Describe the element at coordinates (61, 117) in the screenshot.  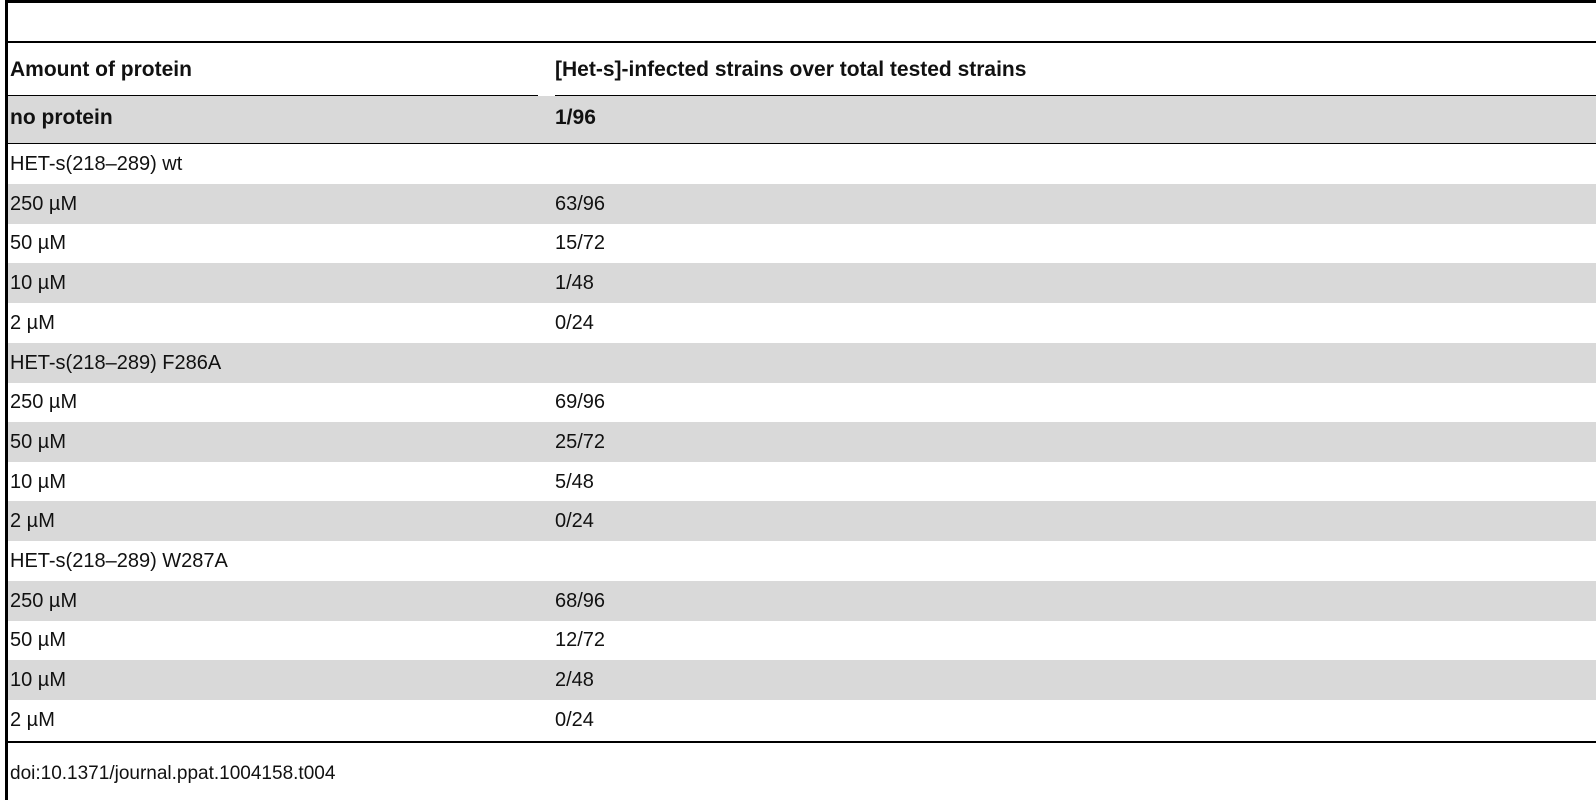
I see `cell-amount: no protein` at that location.